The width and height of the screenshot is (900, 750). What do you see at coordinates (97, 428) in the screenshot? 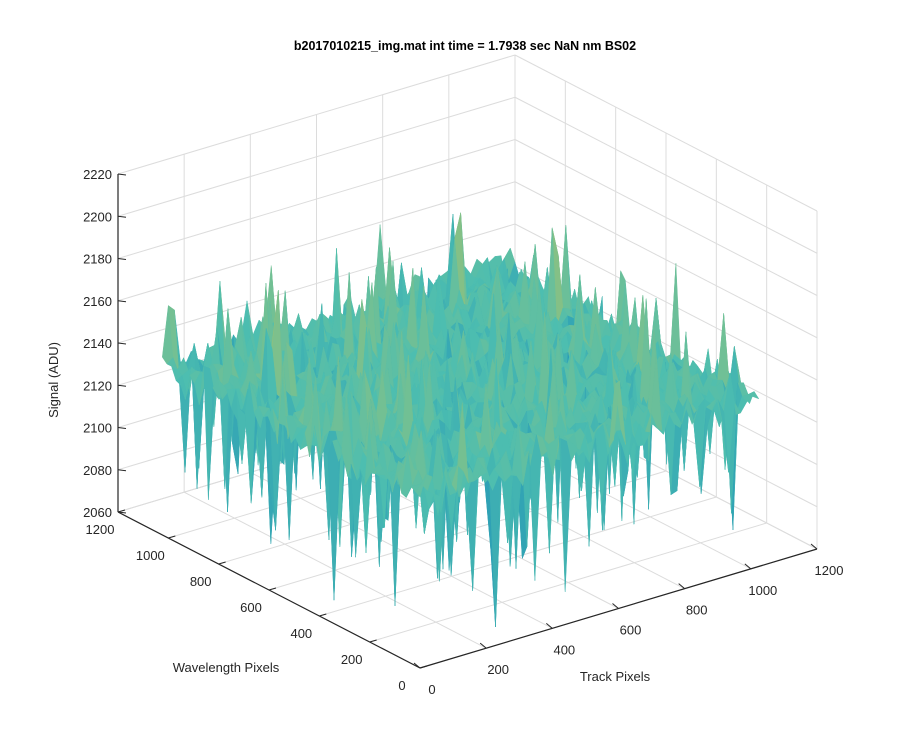
I see `z-tick-label: 2100` at bounding box center [97, 428].